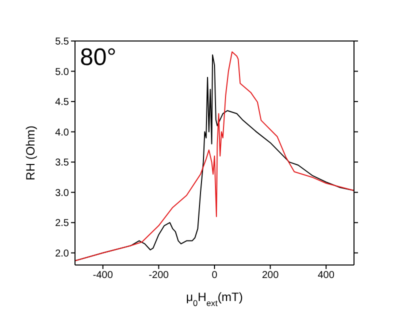 The image size is (418, 320). Describe the element at coordinates (62, 72) in the screenshot. I see `y-tick-label: 5.0` at that location.